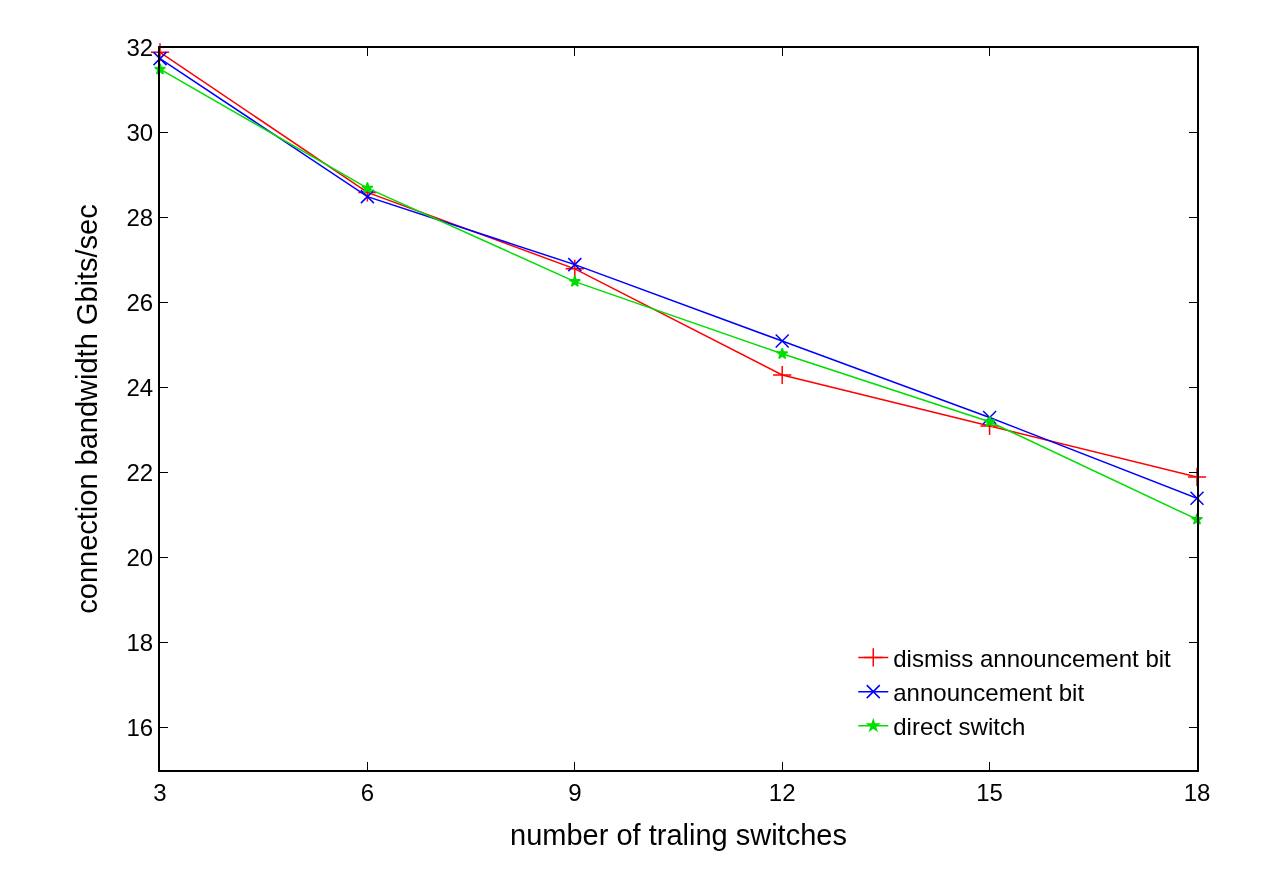 This screenshot has height=882, width=1262. I want to click on y-tick-label: 32, so click(140, 48).